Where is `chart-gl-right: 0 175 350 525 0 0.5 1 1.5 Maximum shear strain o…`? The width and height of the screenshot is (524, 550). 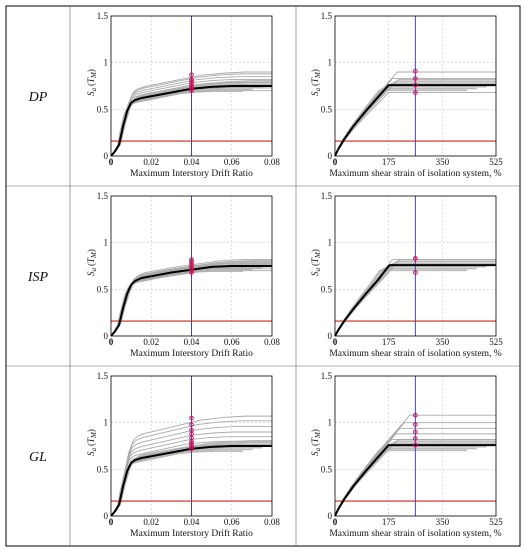 chart-gl-right: 0 175 350 525 0 0.5 1 1.5 Maximum shear strain o… is located at coordinates (406, 455).